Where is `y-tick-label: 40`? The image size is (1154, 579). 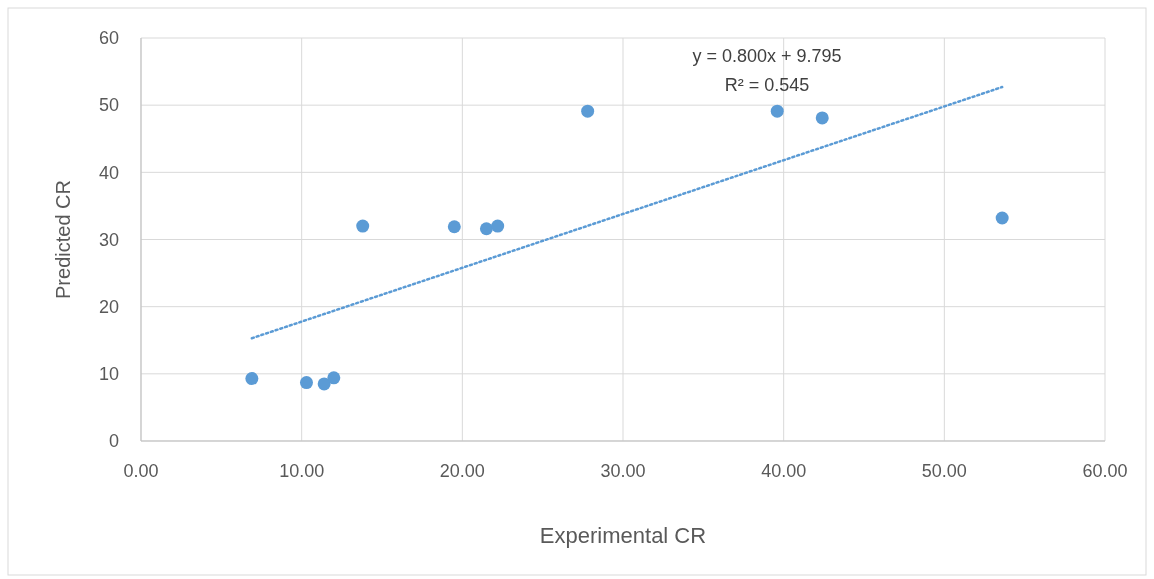 y-tick-label: 40 is located at coordinates (108, 172).